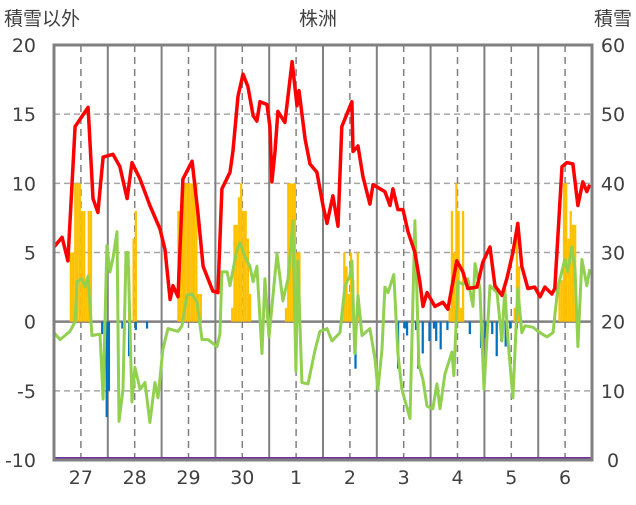  I want to click on y-tick-left: 15, so click(24, 115).